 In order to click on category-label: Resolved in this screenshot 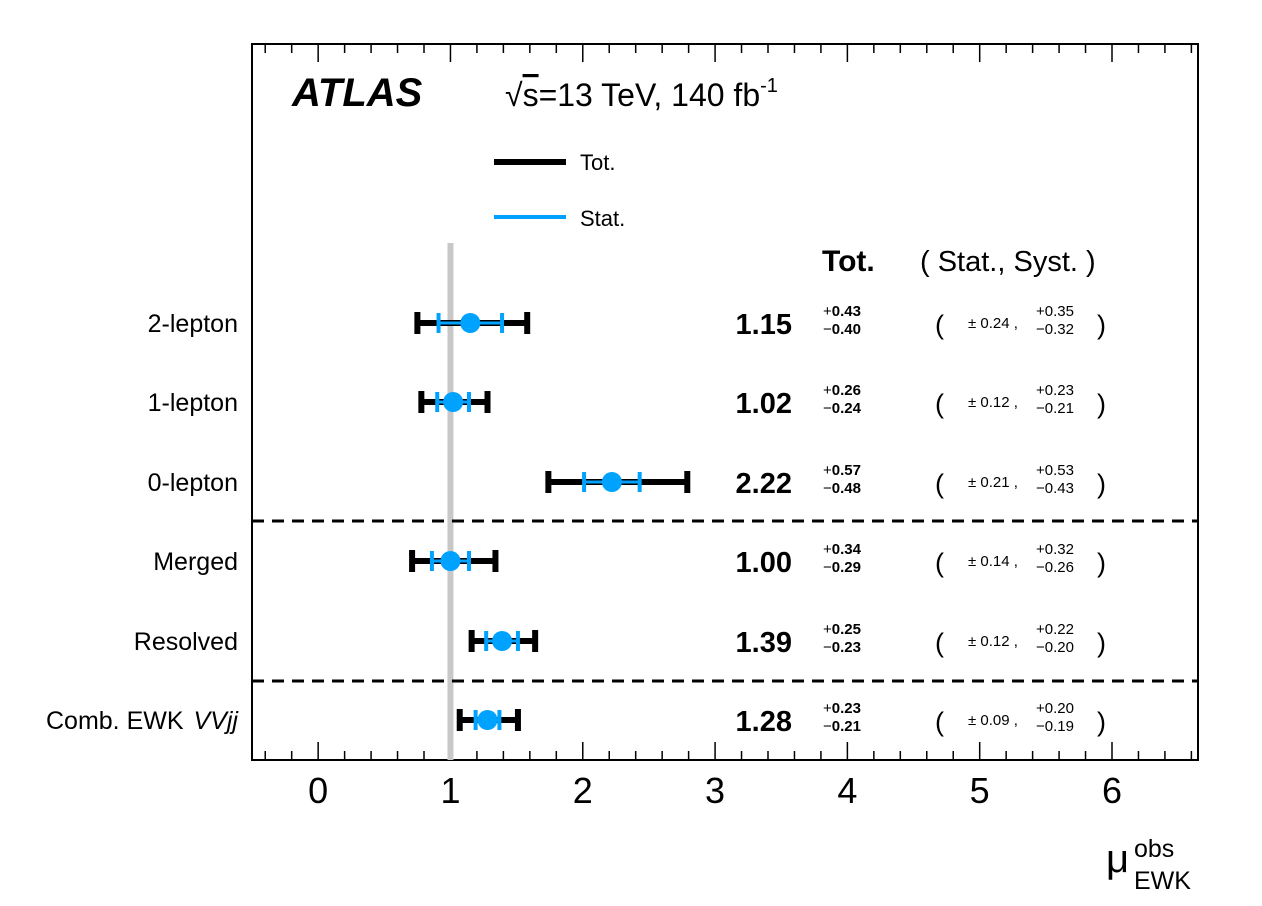, I will do `click(186, 642)`.